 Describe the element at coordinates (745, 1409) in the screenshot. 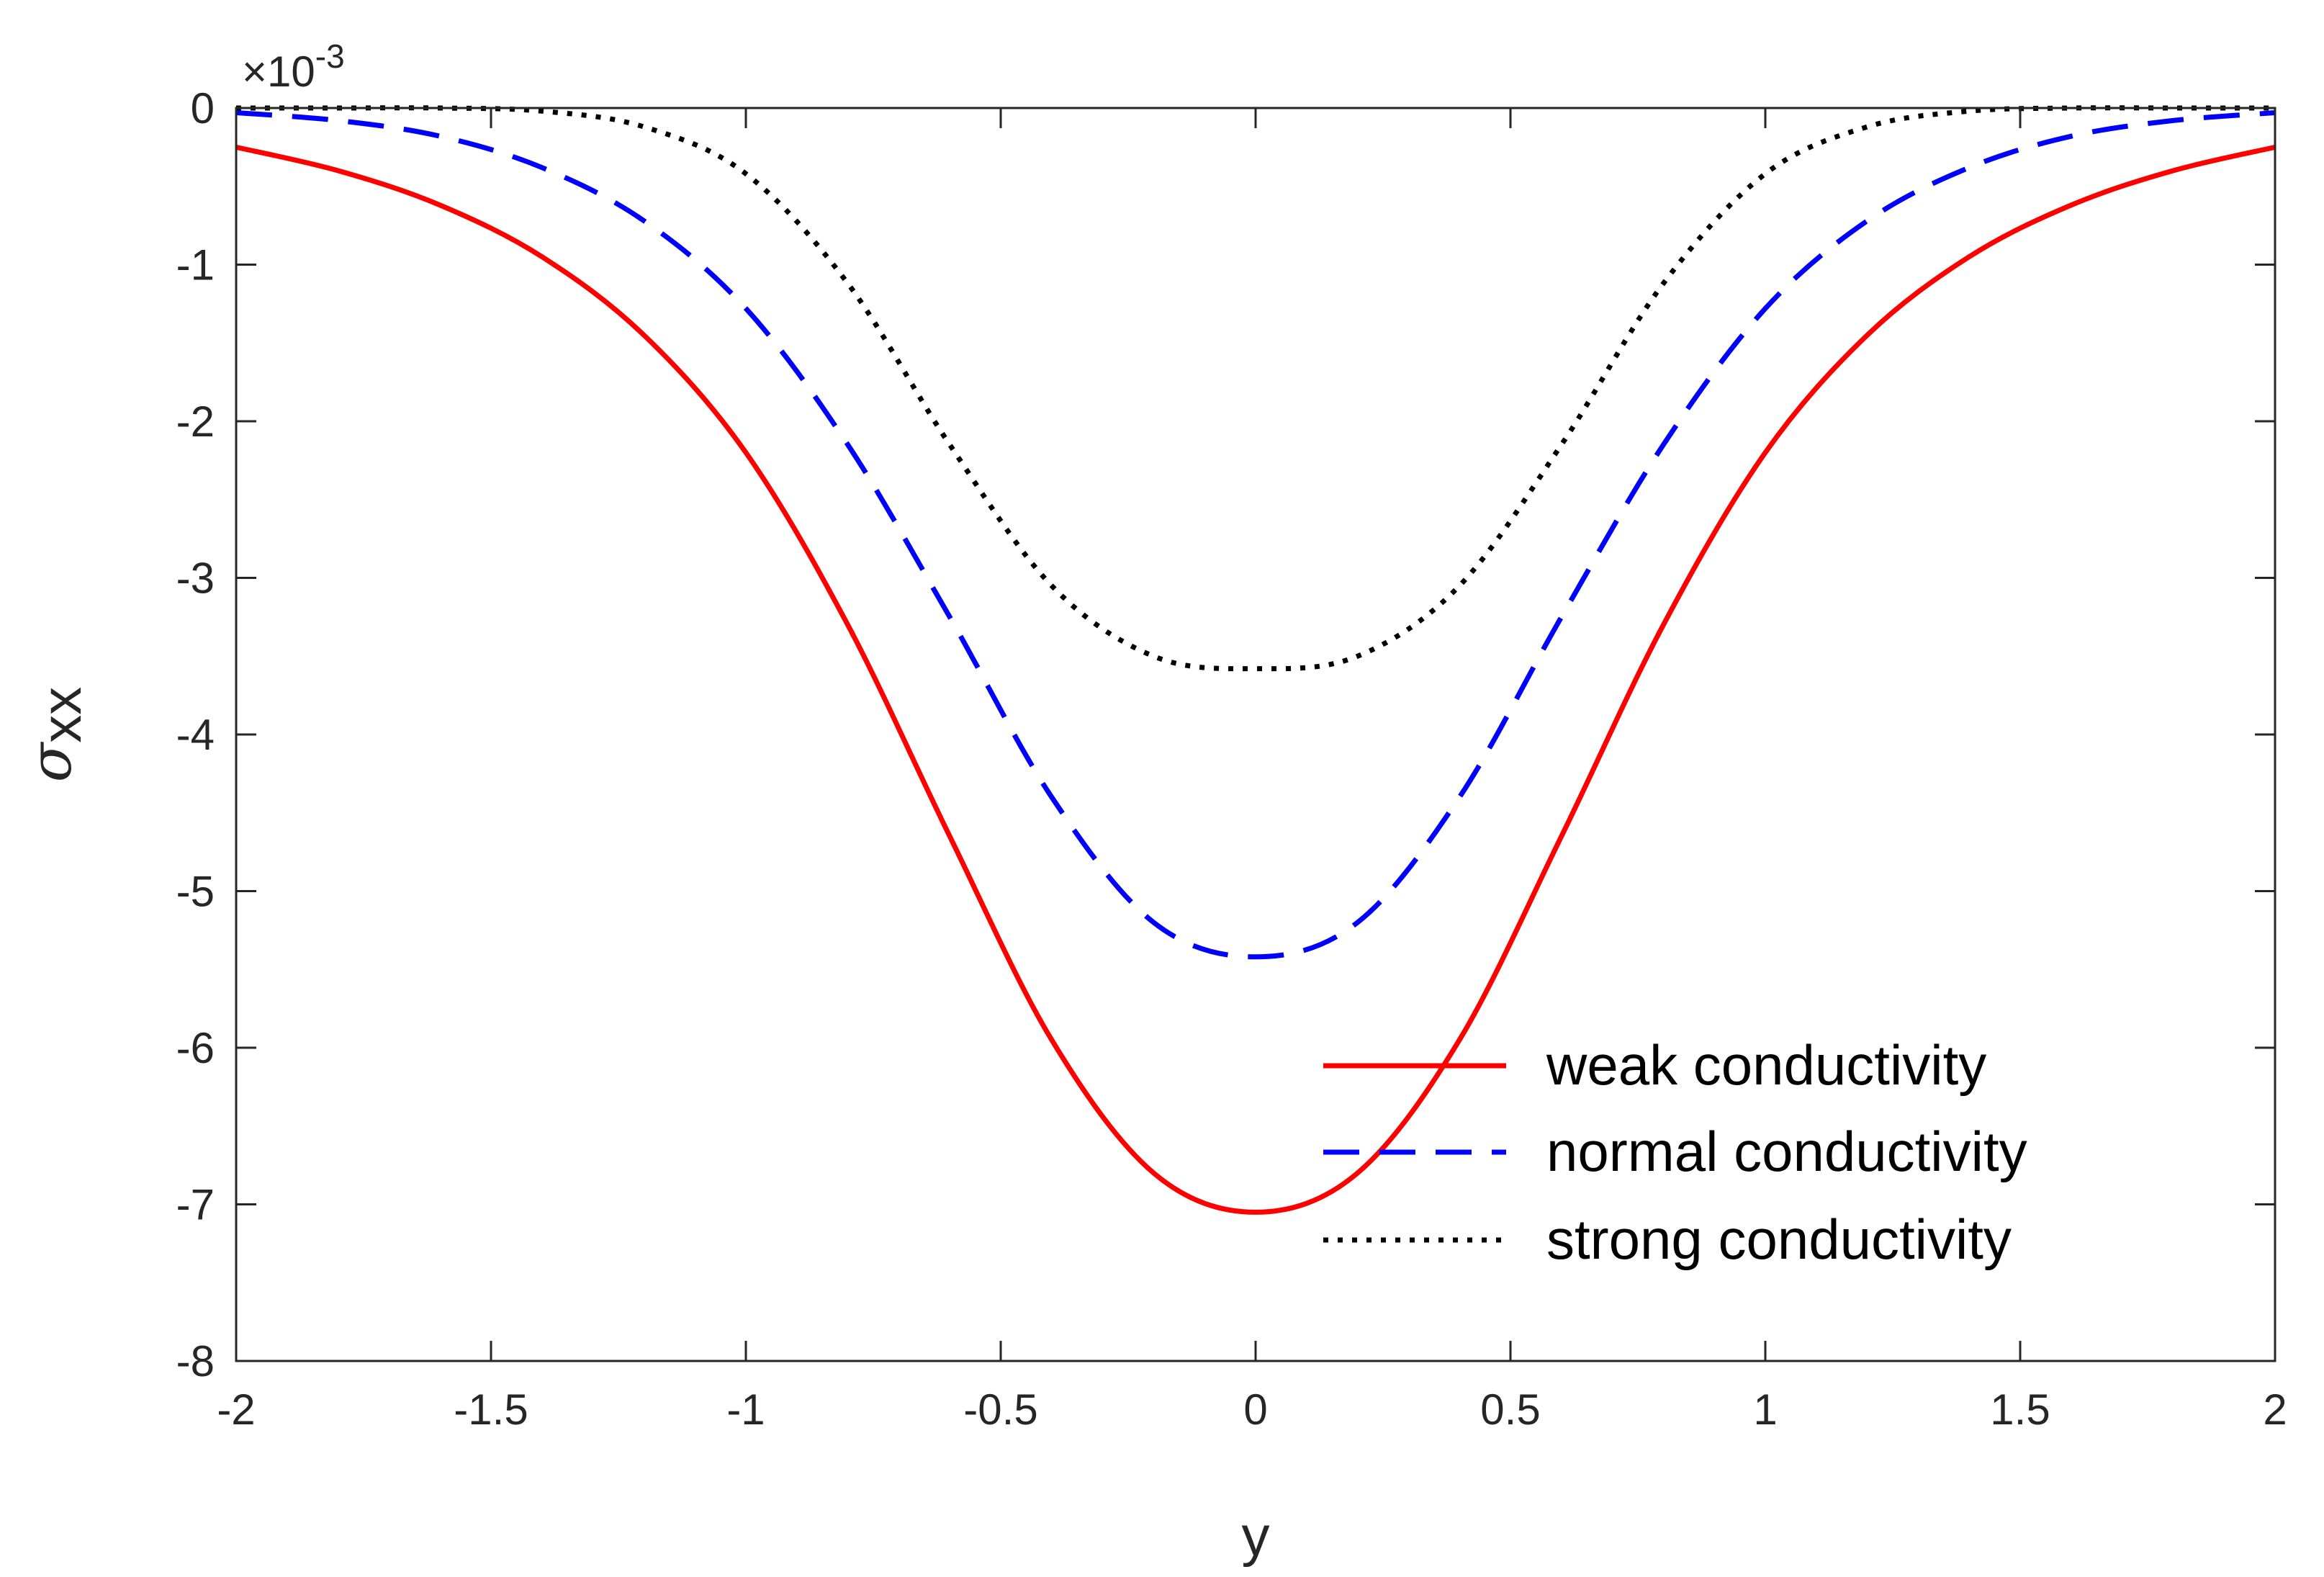

I see `x-tick-label: -1` at that location.